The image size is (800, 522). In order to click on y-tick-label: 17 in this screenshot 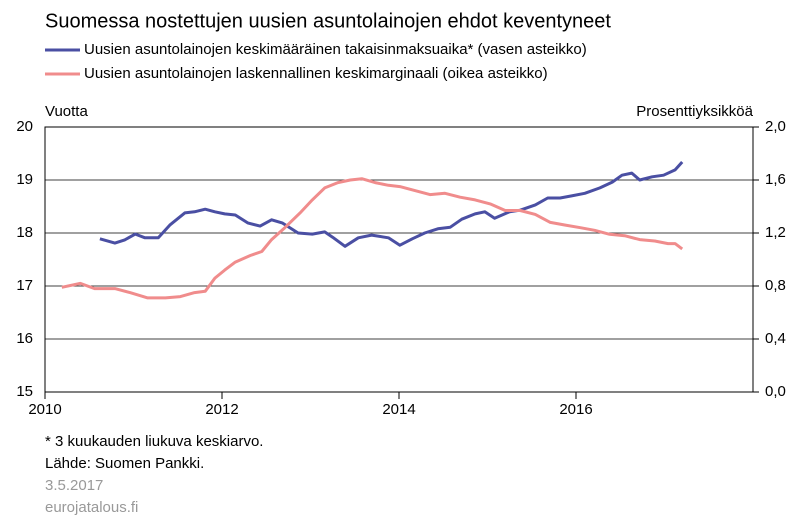, I will do `click(24, 285)`.